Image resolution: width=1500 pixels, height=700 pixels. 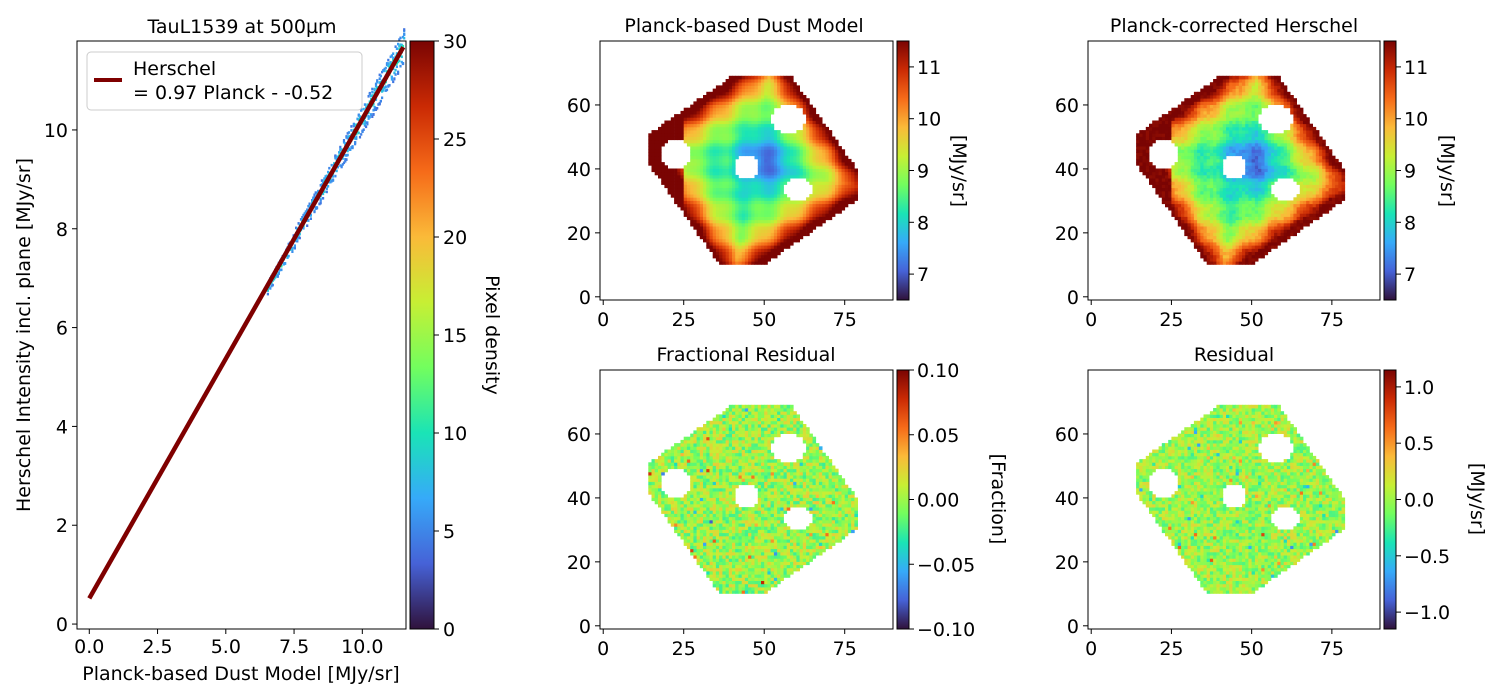 I want to click on x-tick-label: 2.5, so click(x=157, y=647).